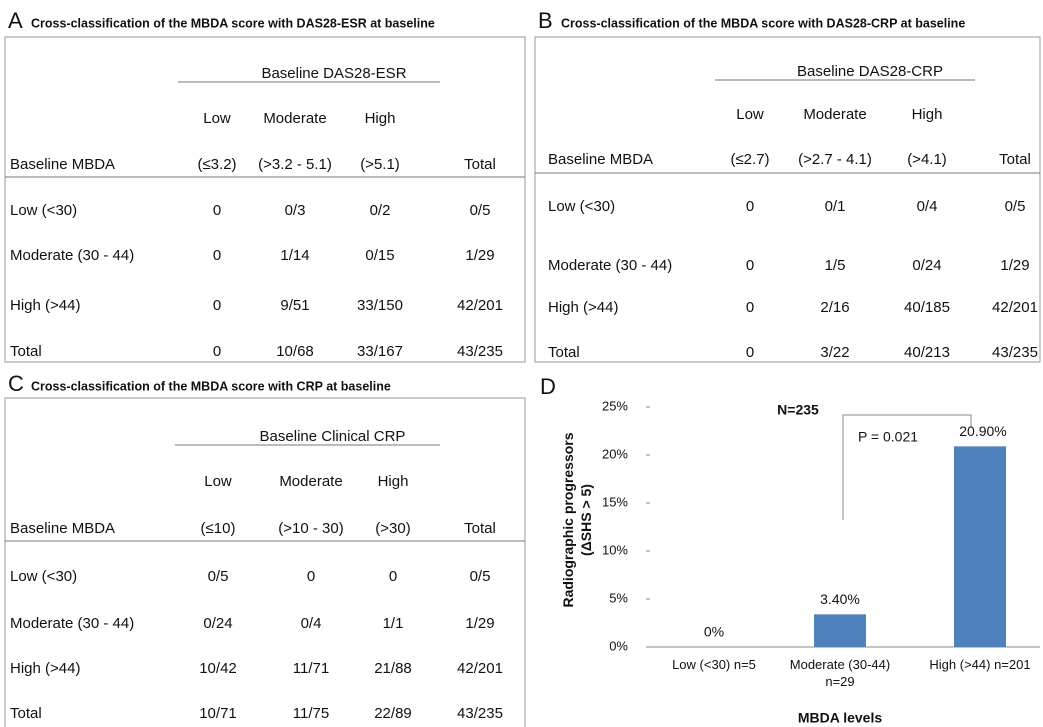  Describe the element at coordinates (294, 305) in the screenshot. I see `table-cell: 9/51` at that location.